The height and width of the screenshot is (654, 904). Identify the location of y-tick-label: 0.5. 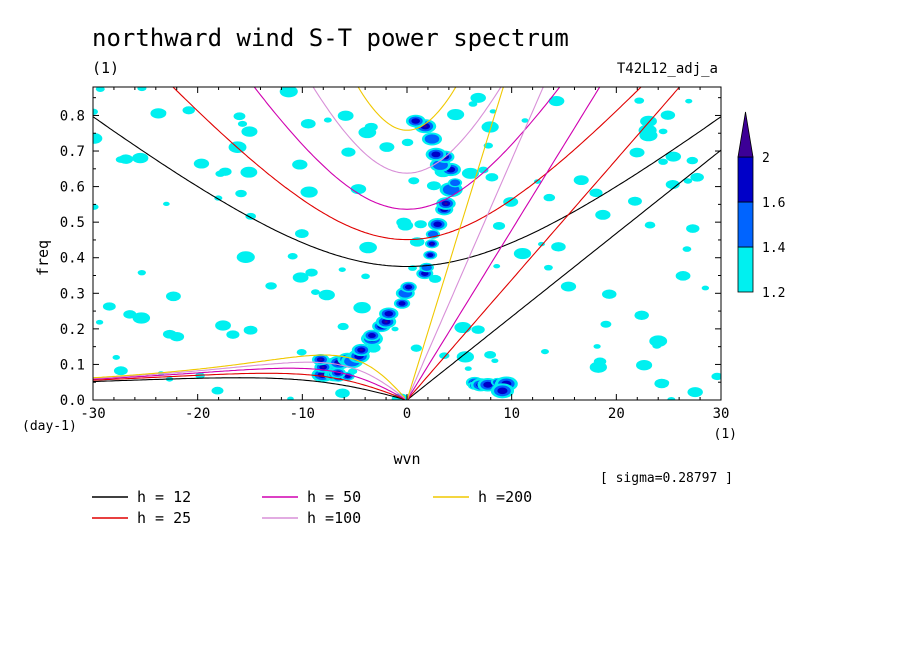
(72, 223).